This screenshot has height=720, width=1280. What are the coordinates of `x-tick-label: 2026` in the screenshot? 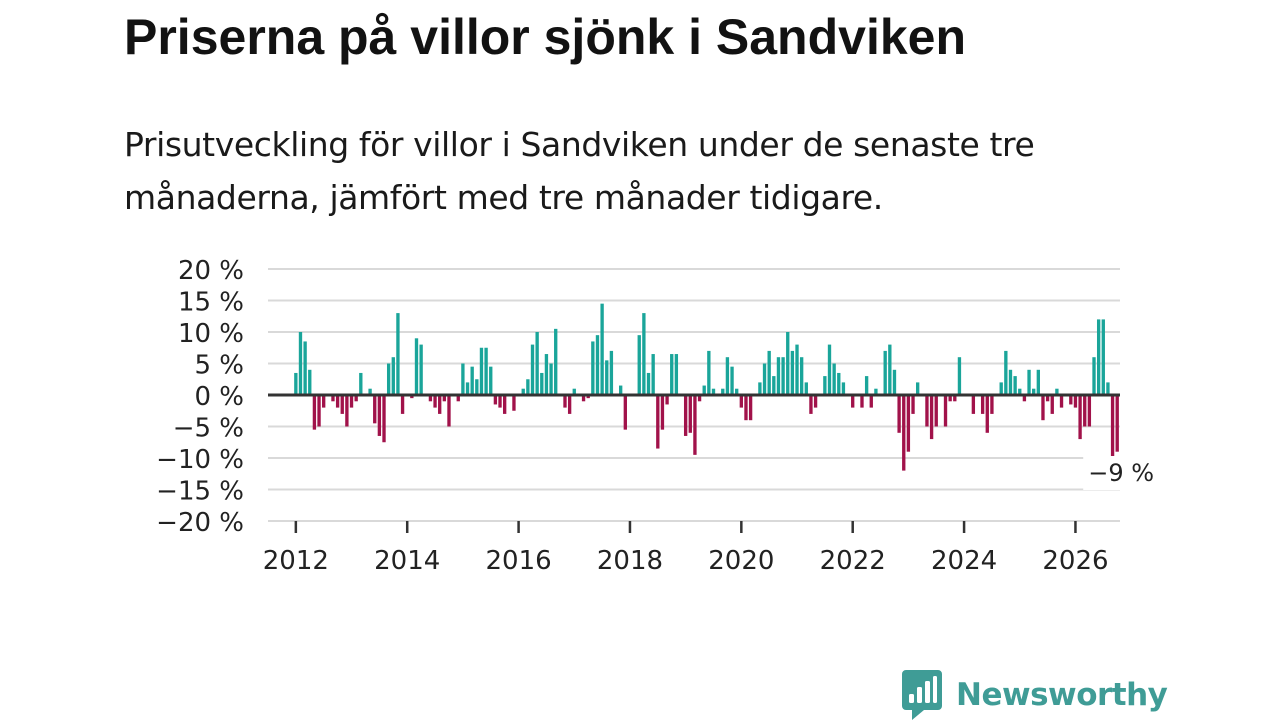 It's located at (1075, 561).